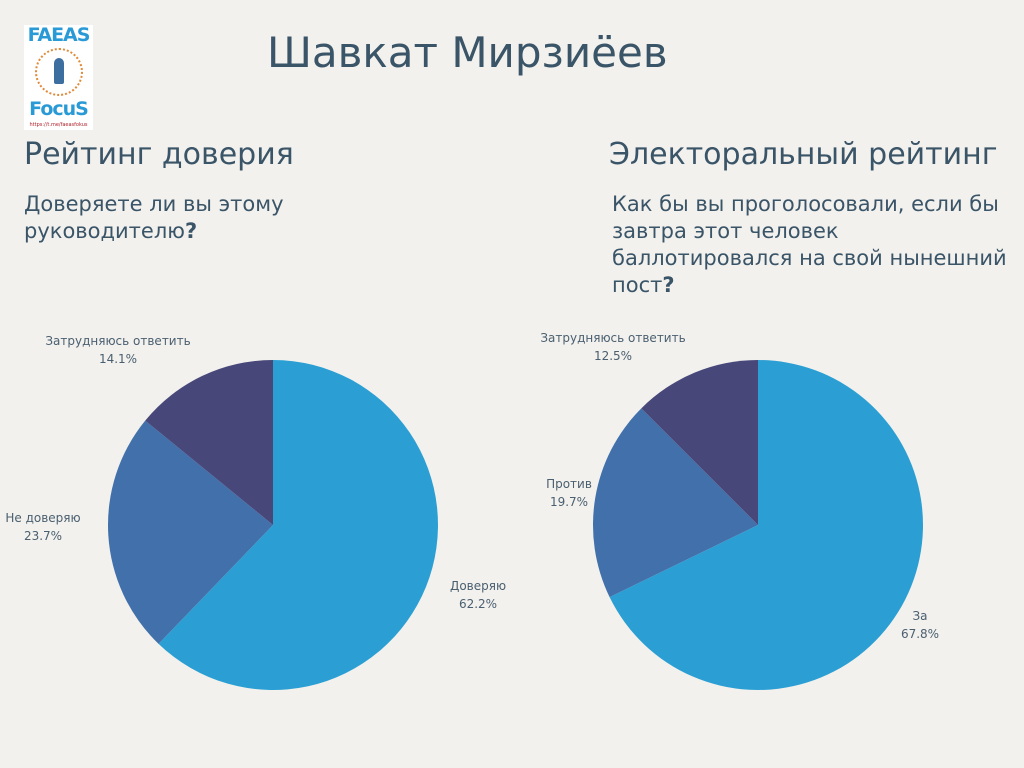 The width and height of the screenshot is (1024, 768). I want to click on logo-top-text: FAEAS, so click(59, 35).